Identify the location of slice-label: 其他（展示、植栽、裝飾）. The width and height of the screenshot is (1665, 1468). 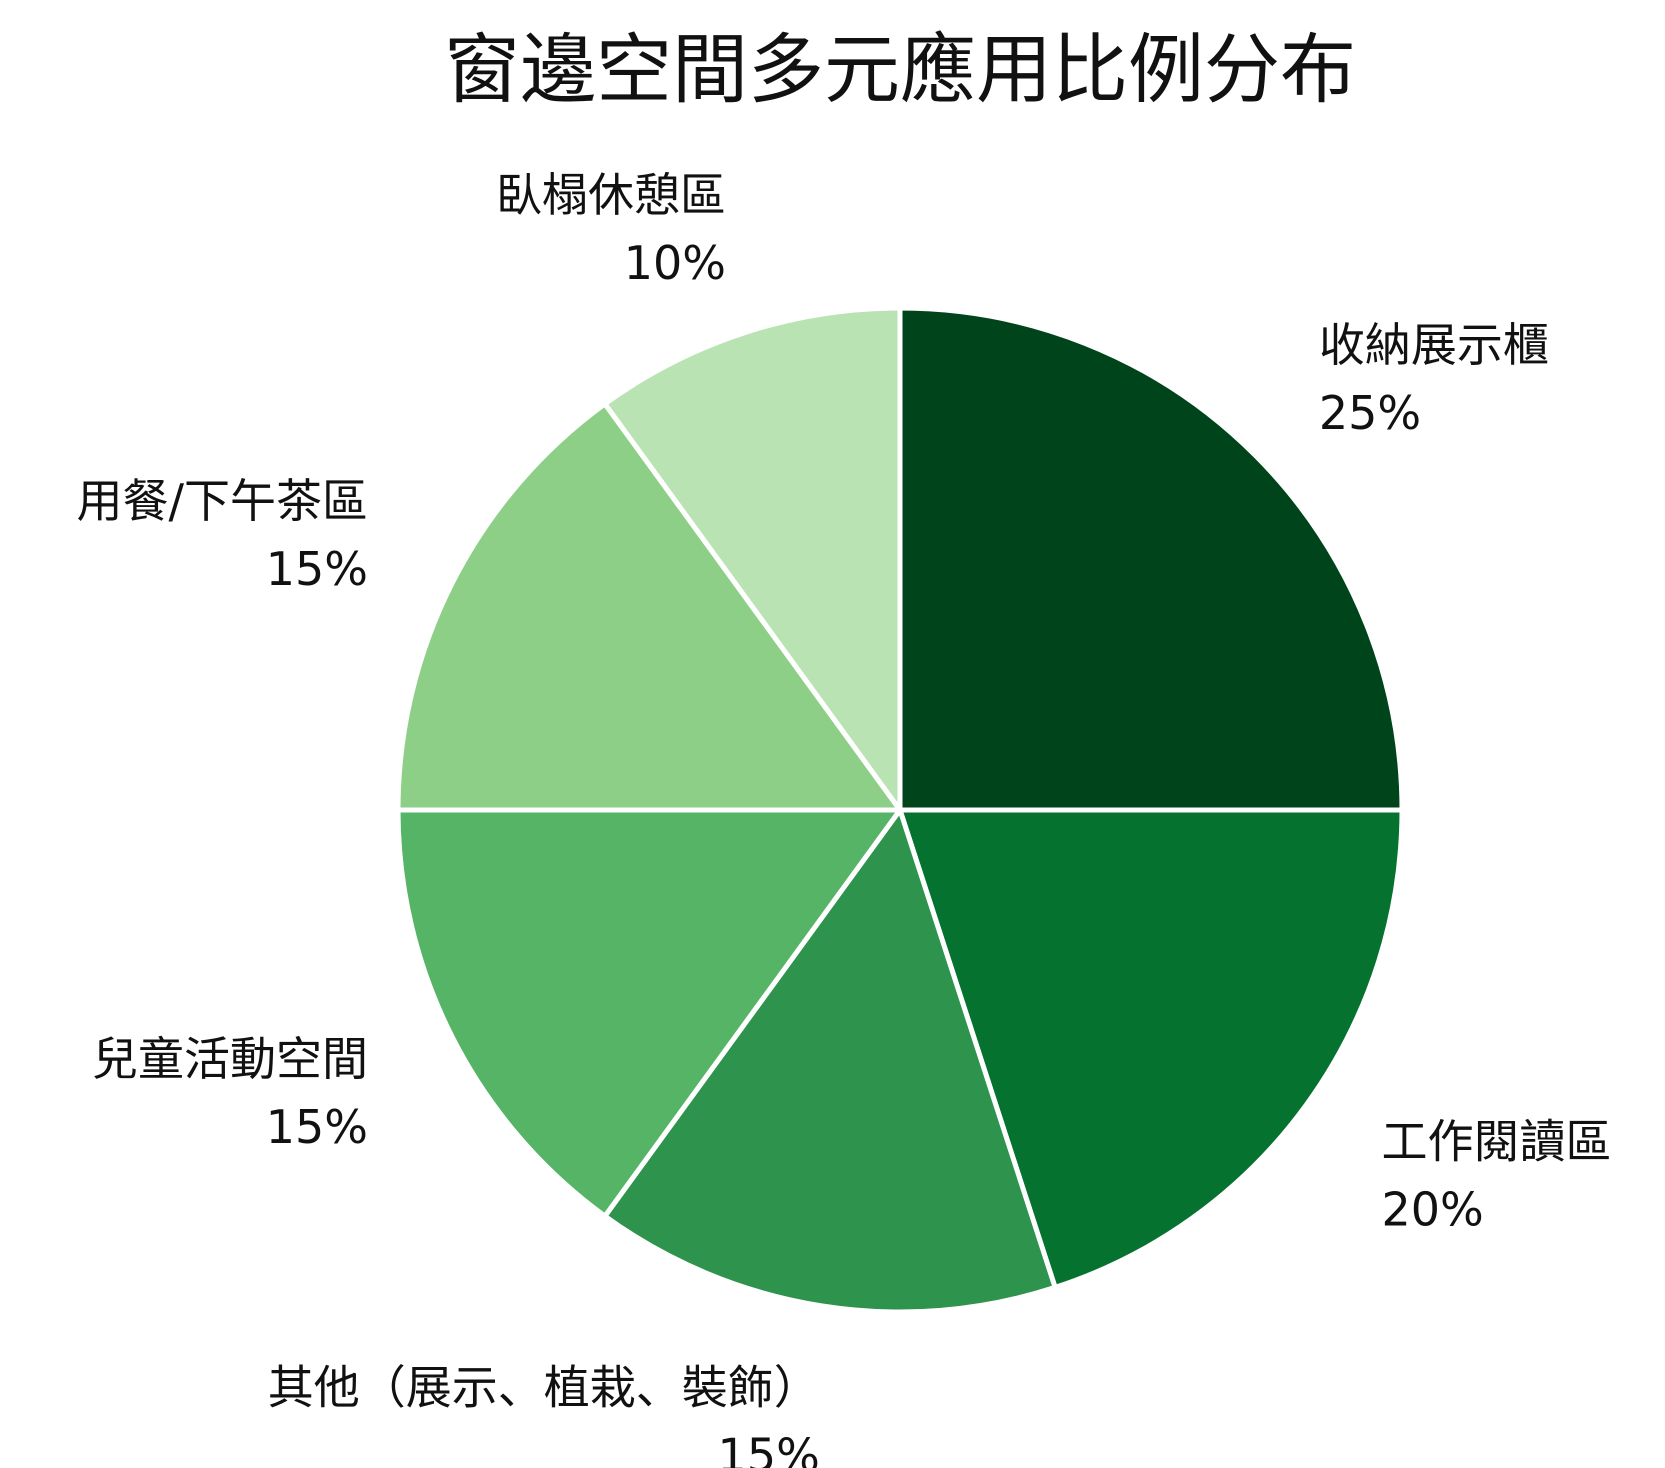
(544, 1387).